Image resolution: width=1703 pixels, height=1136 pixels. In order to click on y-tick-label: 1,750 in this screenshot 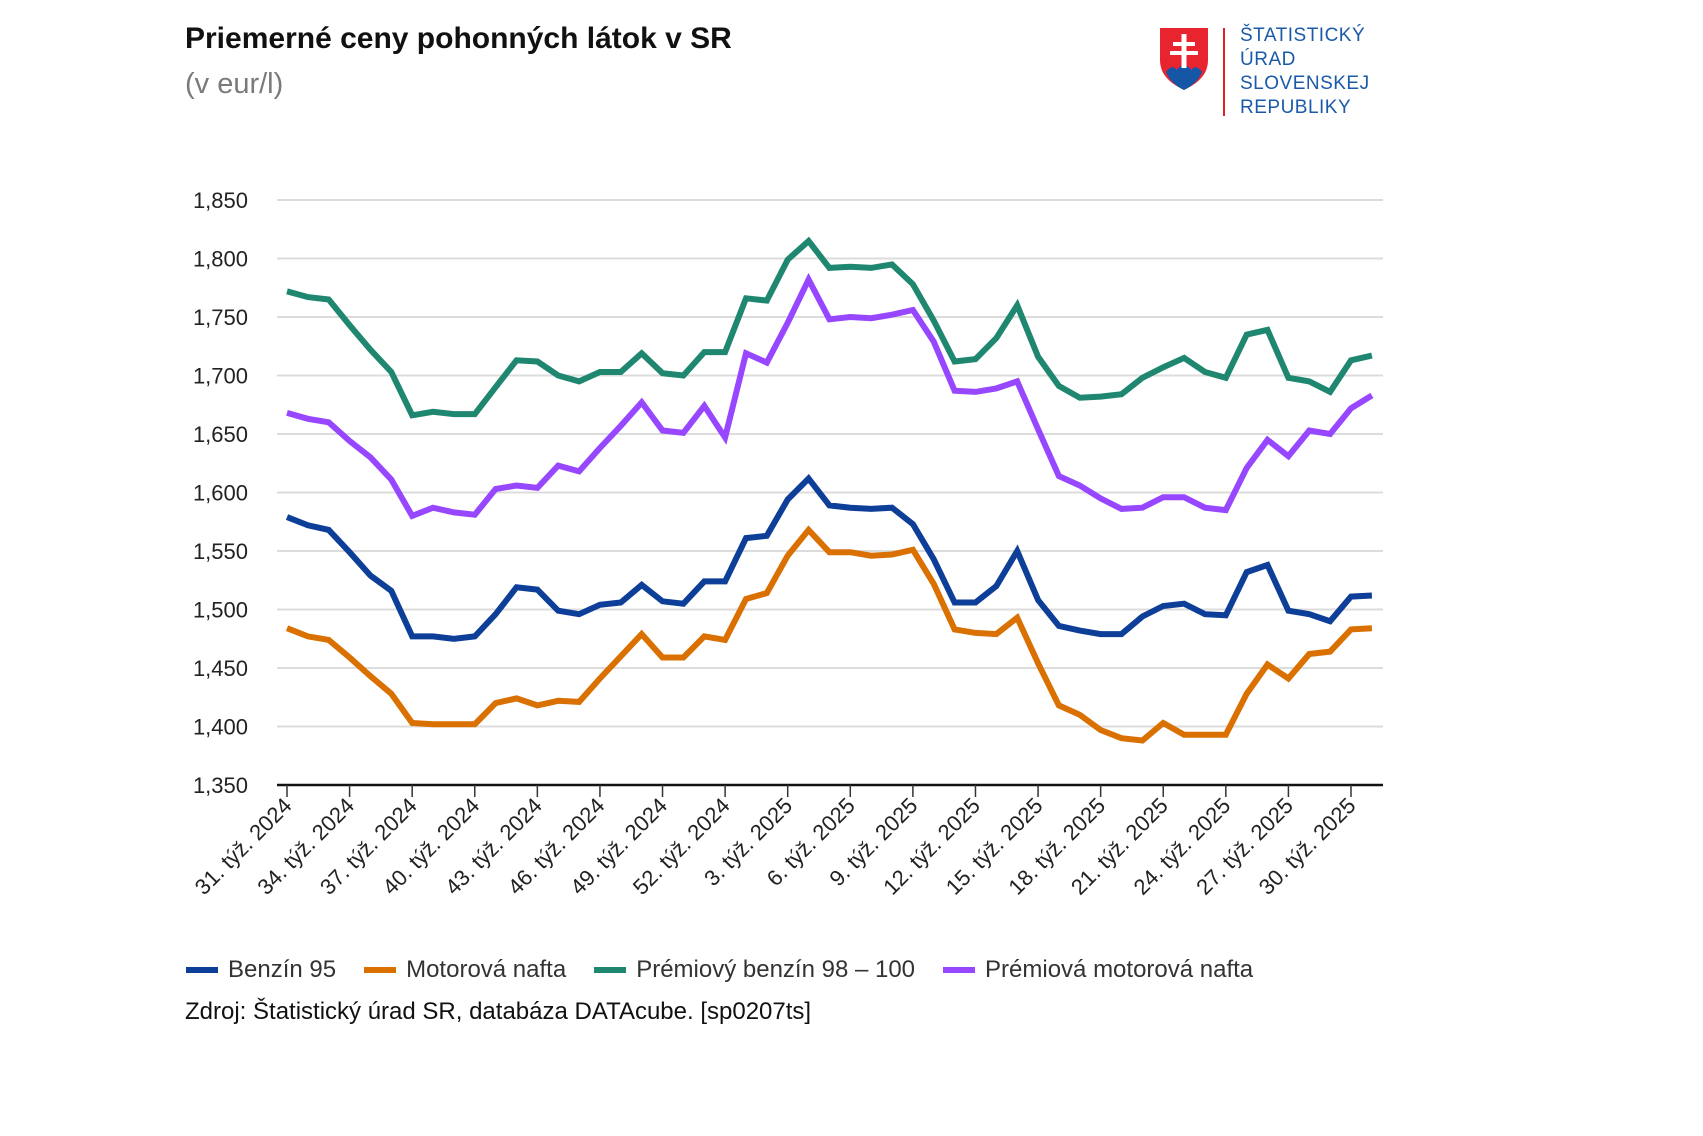, I will do `click(220, 317)`.